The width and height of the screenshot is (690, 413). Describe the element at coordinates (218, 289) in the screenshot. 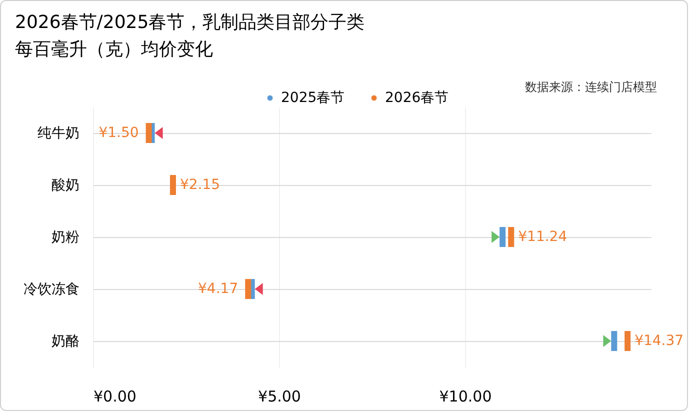

I see `data-label: ¥4.17` at that location.